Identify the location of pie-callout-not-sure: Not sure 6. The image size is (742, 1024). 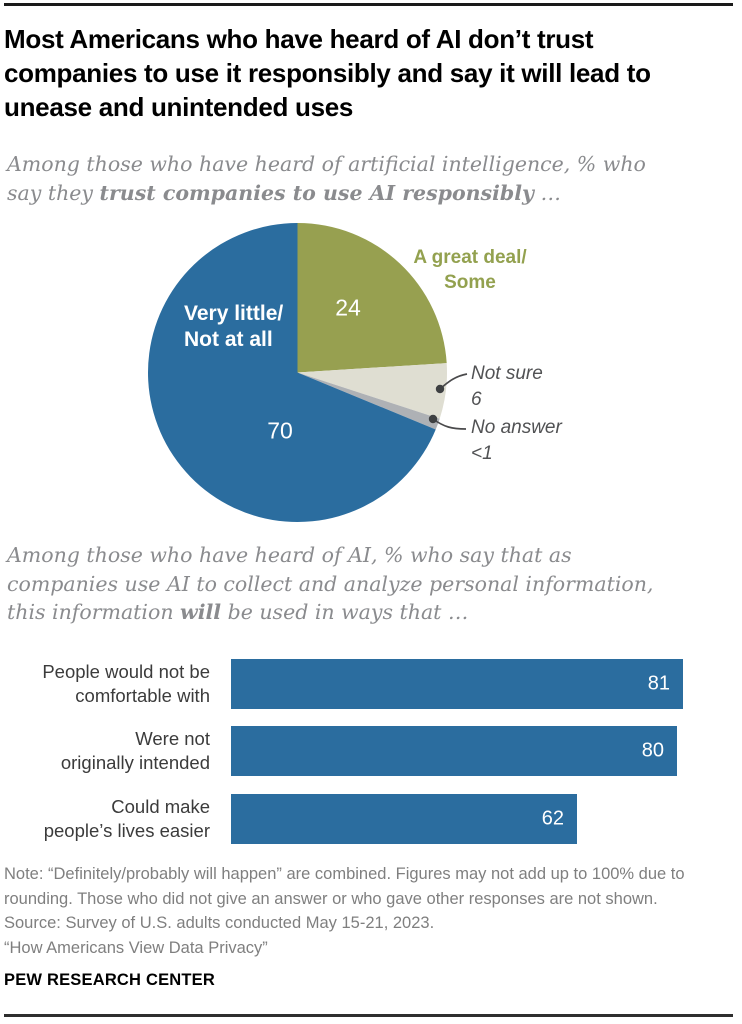
(507, 387).